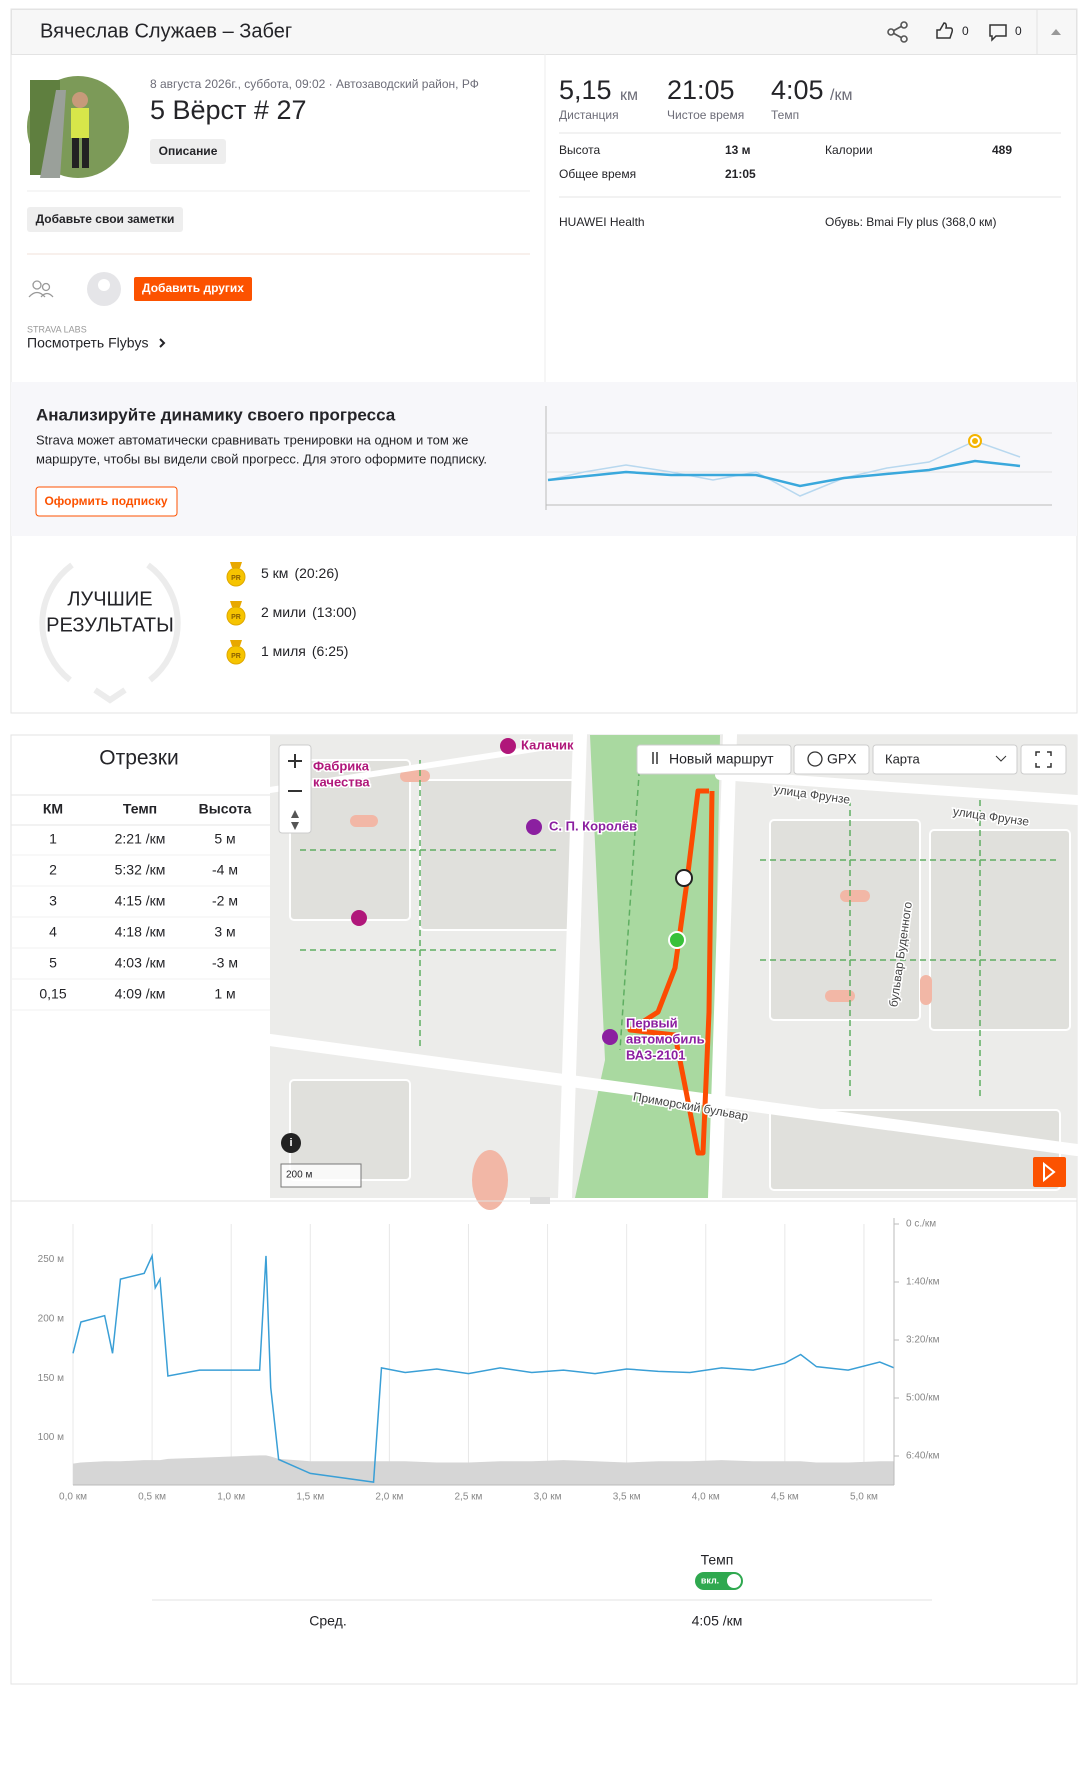 Image resolution: width=1080 pixels, height=1770 pixels. Describe the element at coordinates (341, 765) in the screenshot. I see `map-label: Фабрика` at that location.